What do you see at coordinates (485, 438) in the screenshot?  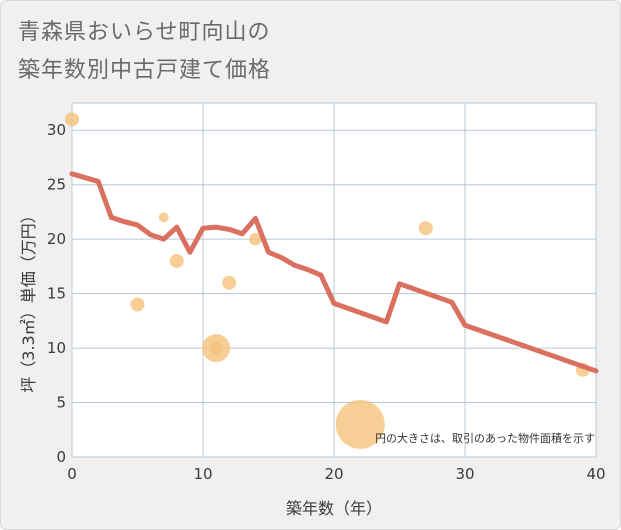 I see `bubble-size-note: 円の大きさは、取引のあった物件面積を示す` at bounding box center [485, 438].